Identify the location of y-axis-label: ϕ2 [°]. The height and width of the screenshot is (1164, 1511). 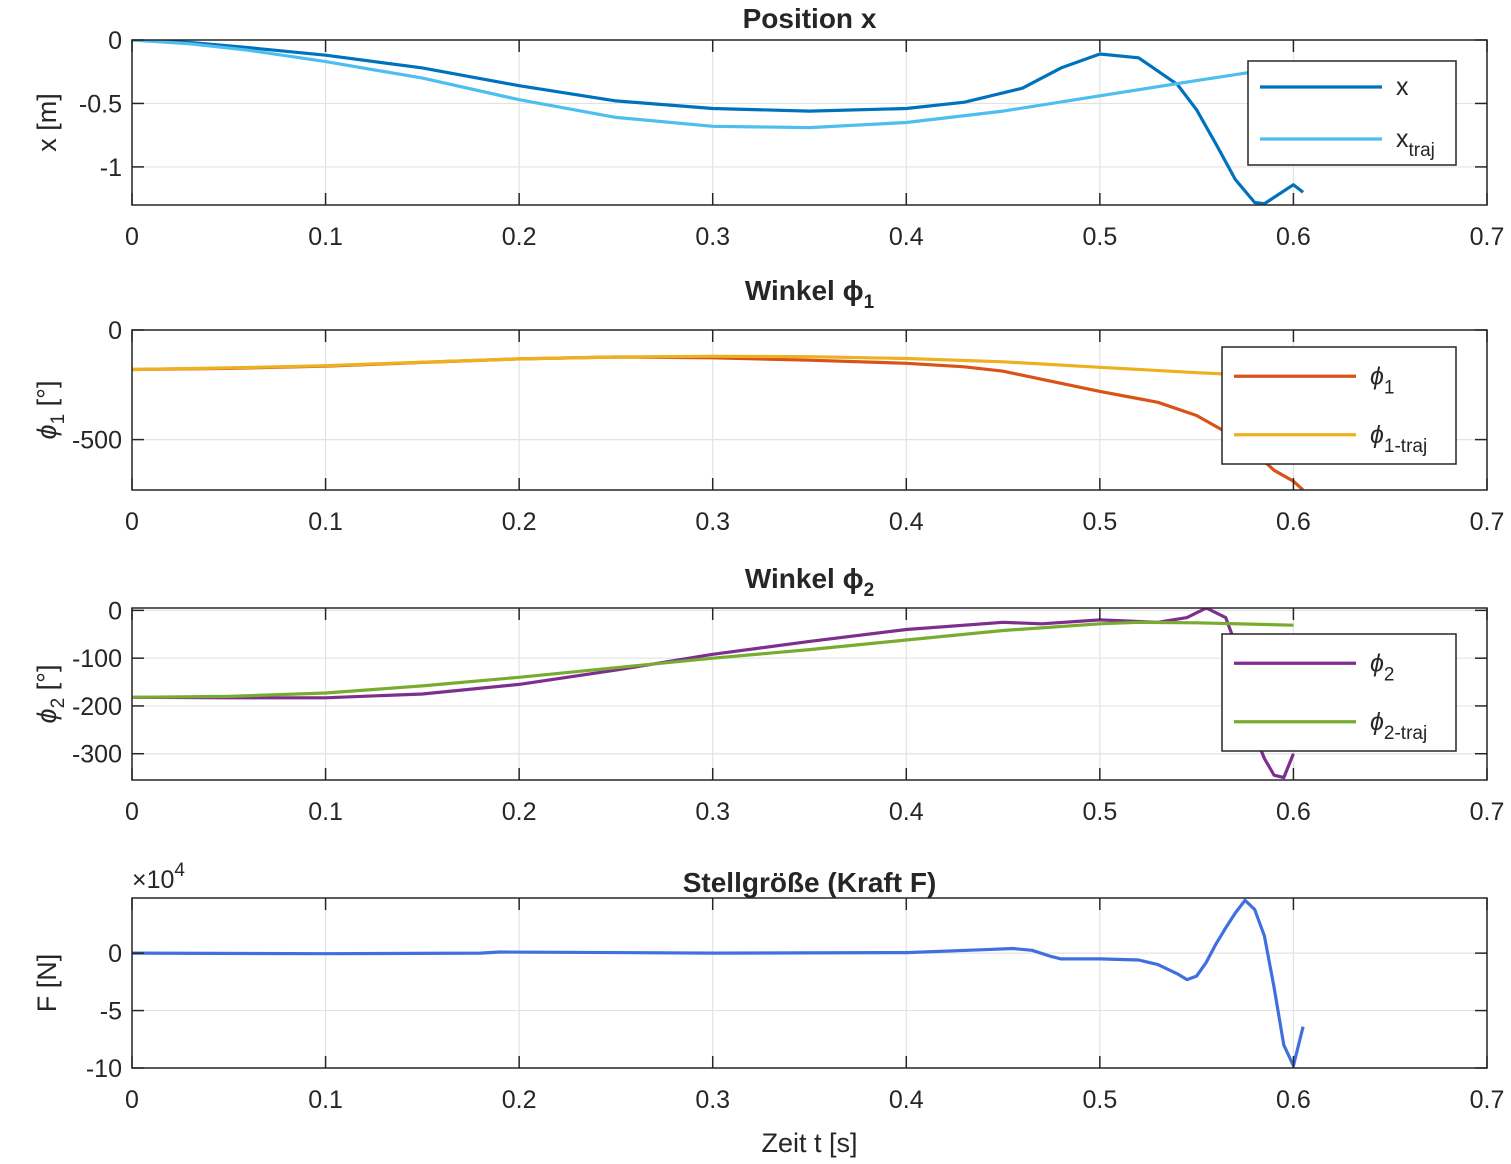
(50, 694).